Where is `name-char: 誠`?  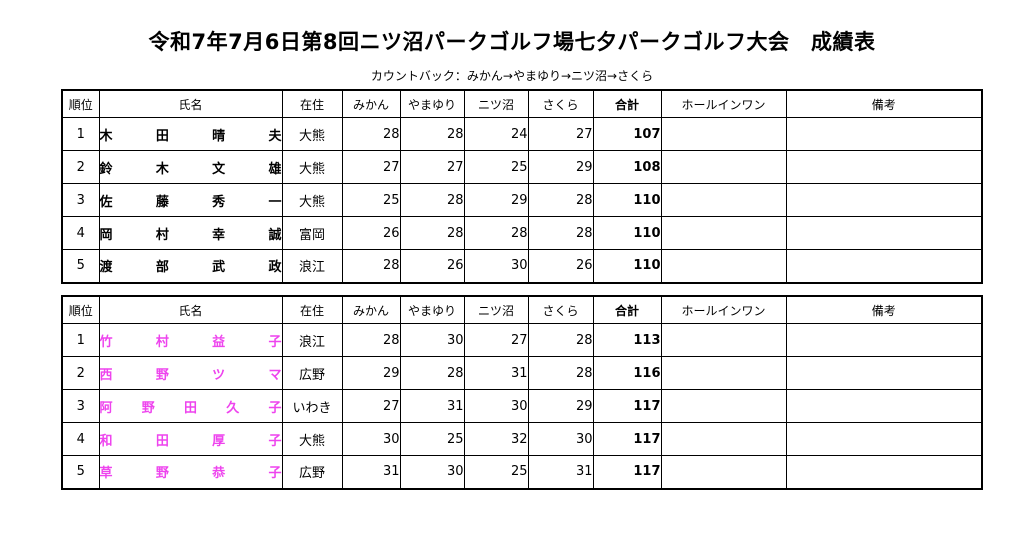
name-char: 誠 is located at coordinates (275, 235).